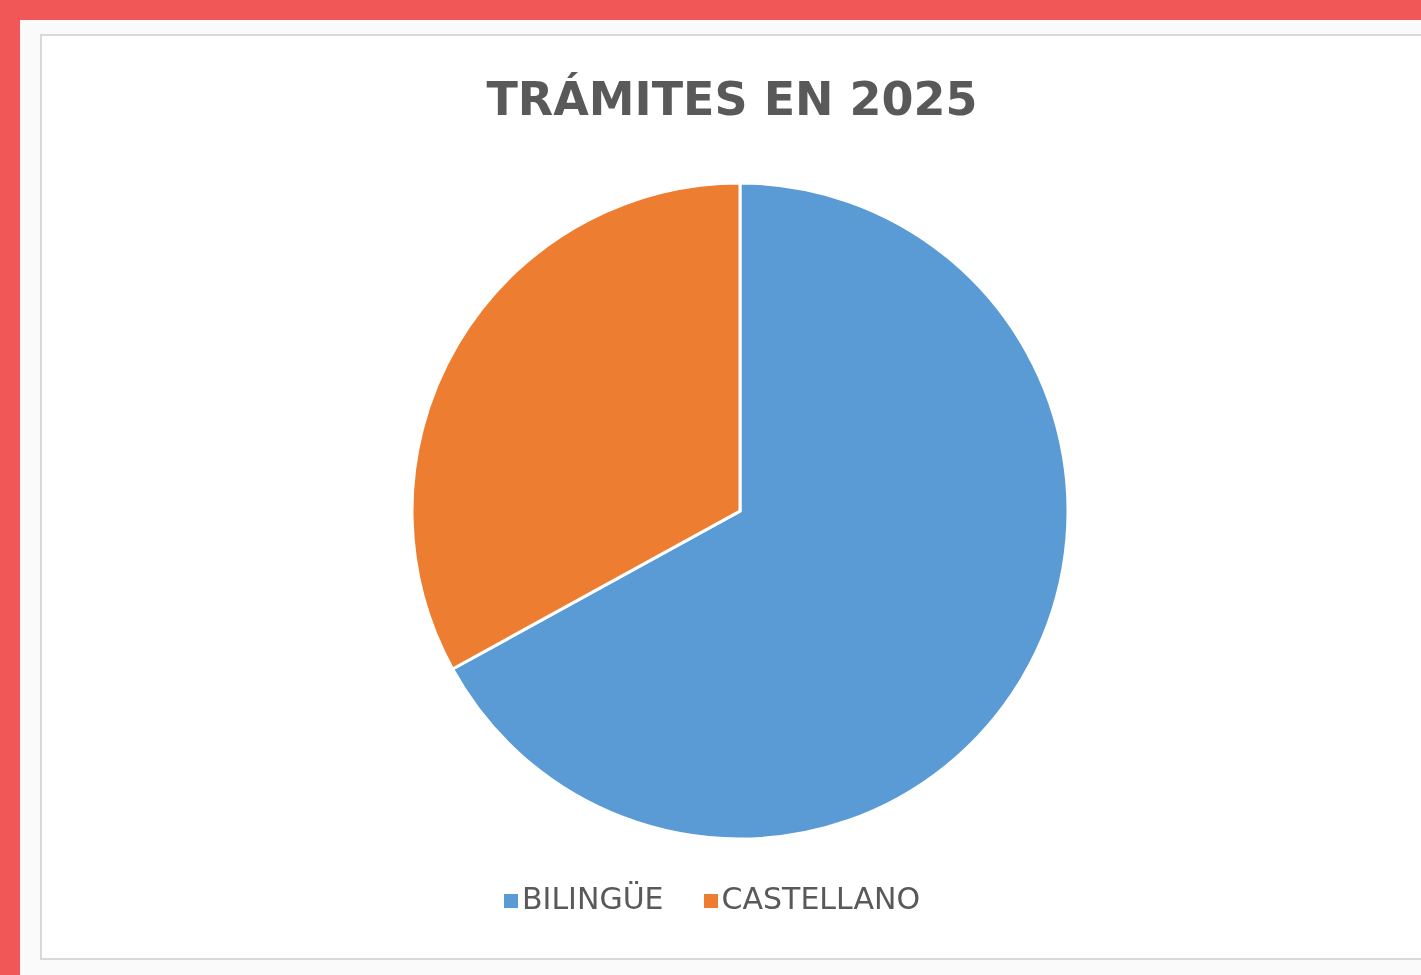 Image resolution: width=1421 pixels, height=975 pixels. I want to click on legend-label: BILINGÜE, so click(592, 898).